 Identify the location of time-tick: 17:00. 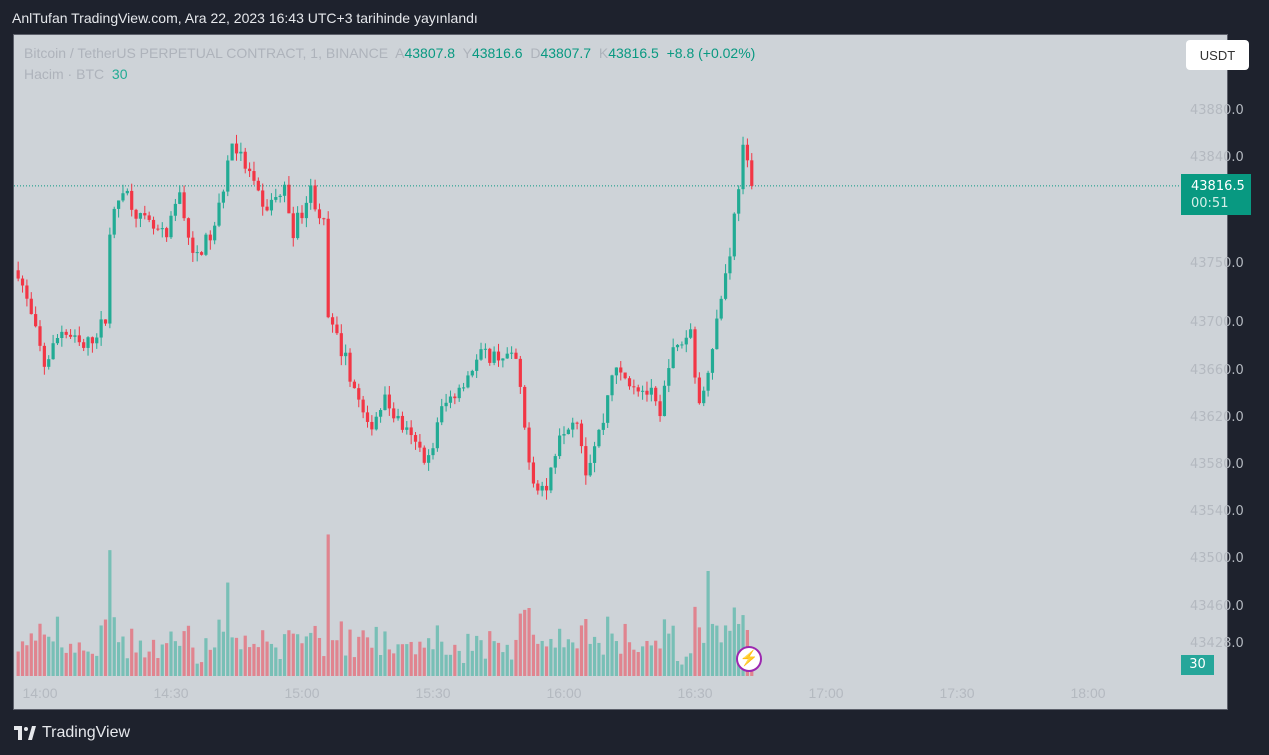
(826, 693).